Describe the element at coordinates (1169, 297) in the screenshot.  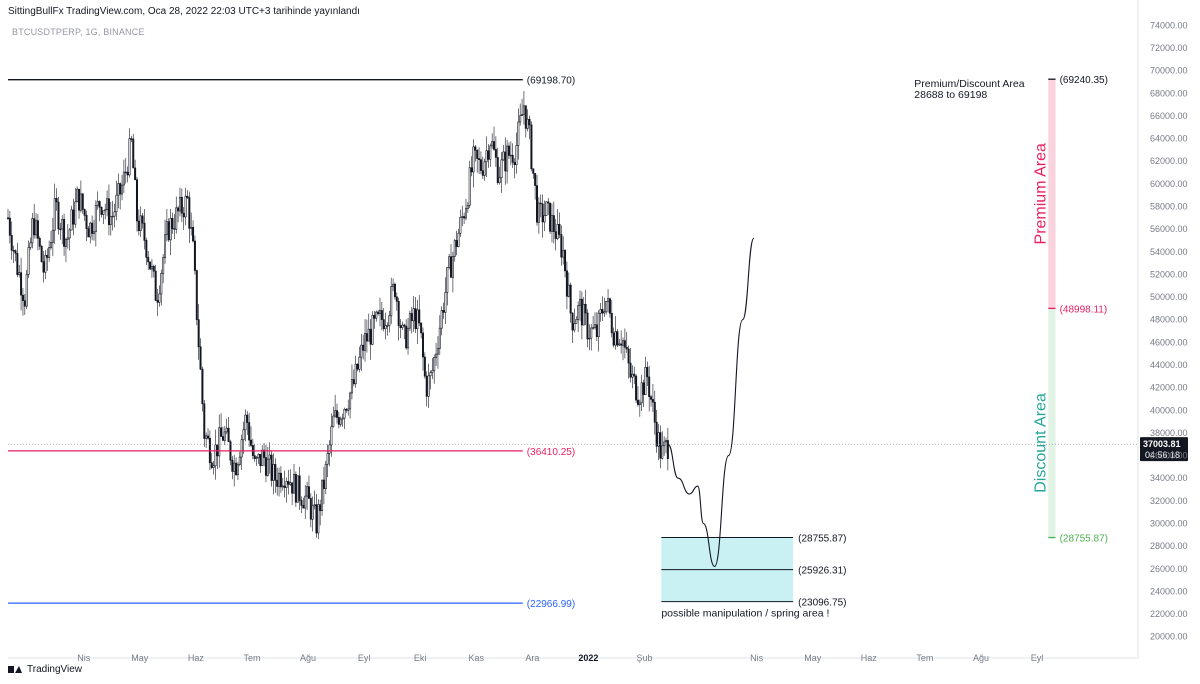
I see `price-tick-label: 50000.00` at that location.